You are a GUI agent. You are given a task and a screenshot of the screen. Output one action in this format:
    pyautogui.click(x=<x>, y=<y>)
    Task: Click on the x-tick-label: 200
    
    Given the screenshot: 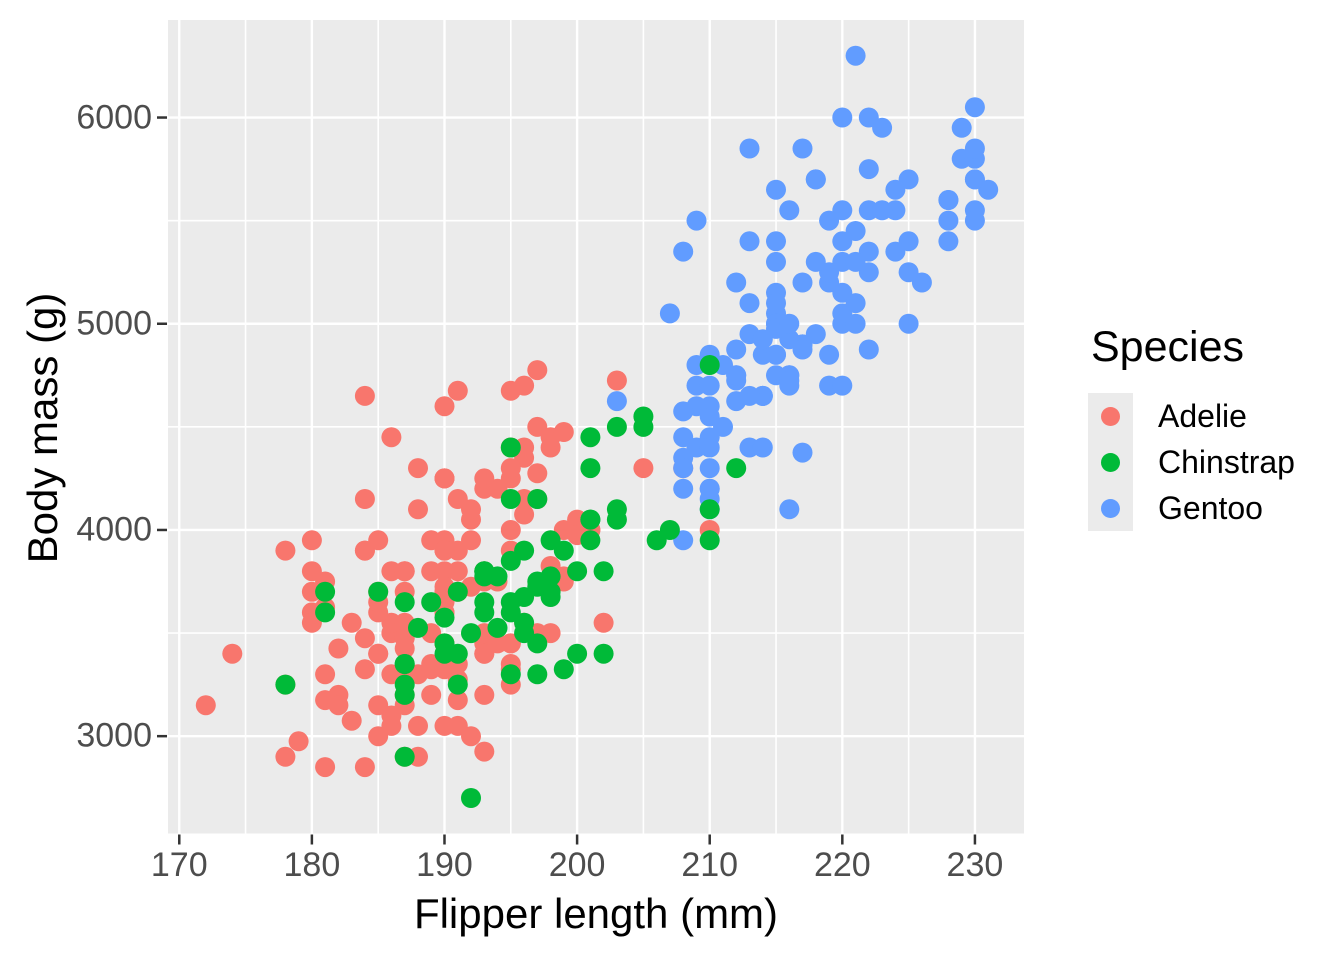 What is the action you would take?
    pyautogui.click(x=577, y=865)
    